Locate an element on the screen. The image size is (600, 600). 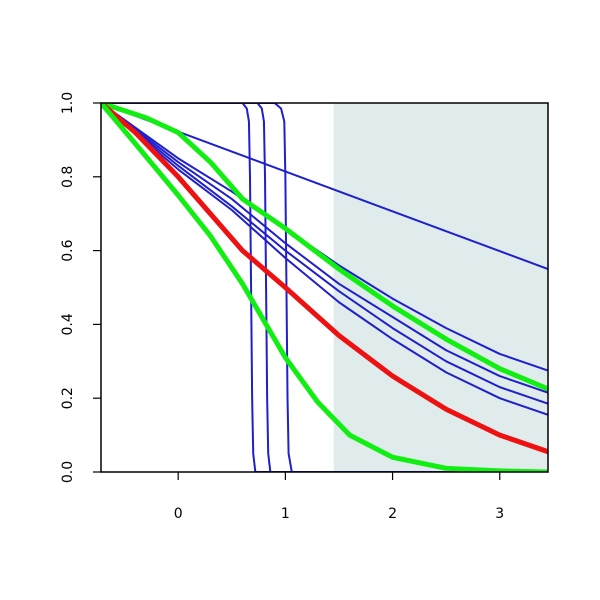
x-tick-label: 3 is located at coordinates (499, 514).